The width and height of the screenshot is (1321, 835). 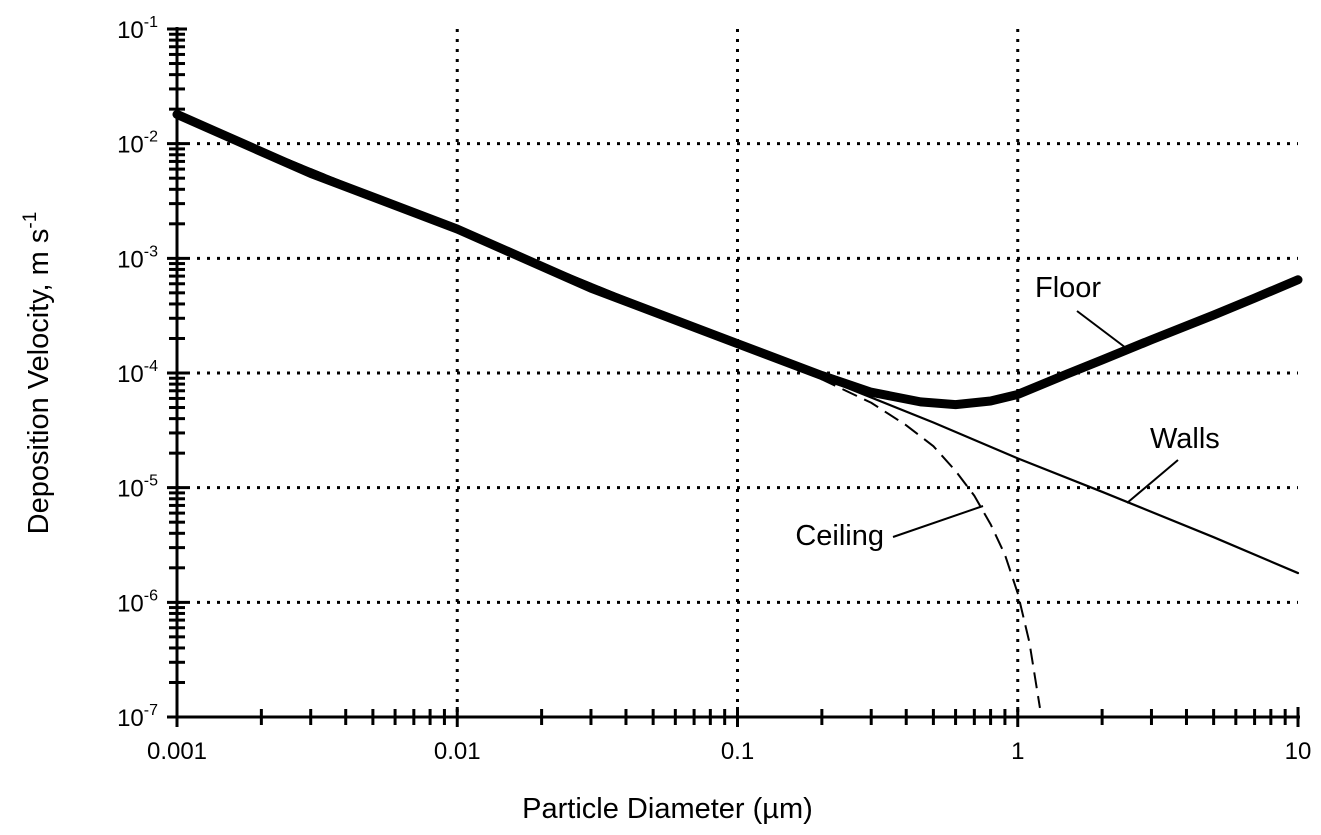 What do you see at coordinates (137, 373) in the screenshot?
I see `y-tick-label: 10⁻⁴` at bounding box center [137, 373].